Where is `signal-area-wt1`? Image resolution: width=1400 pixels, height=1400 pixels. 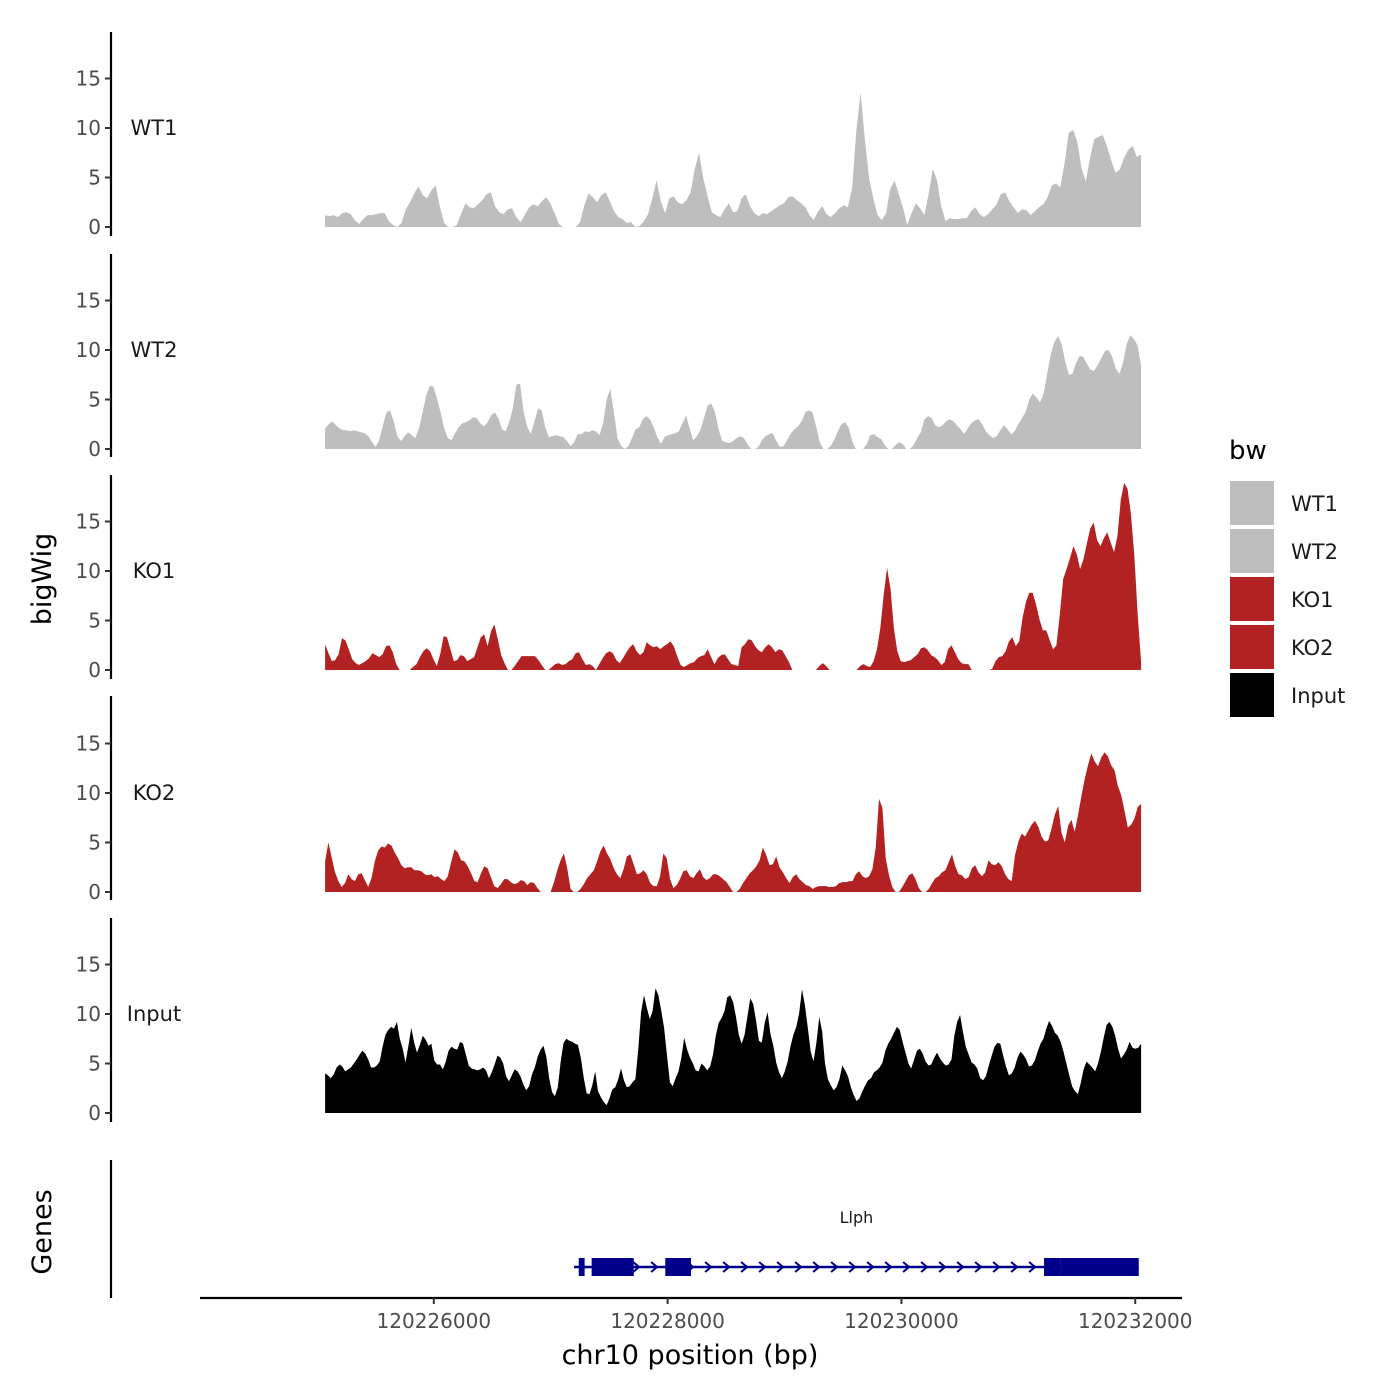 signal-area-wt1 is located at coordinates (733, 160).